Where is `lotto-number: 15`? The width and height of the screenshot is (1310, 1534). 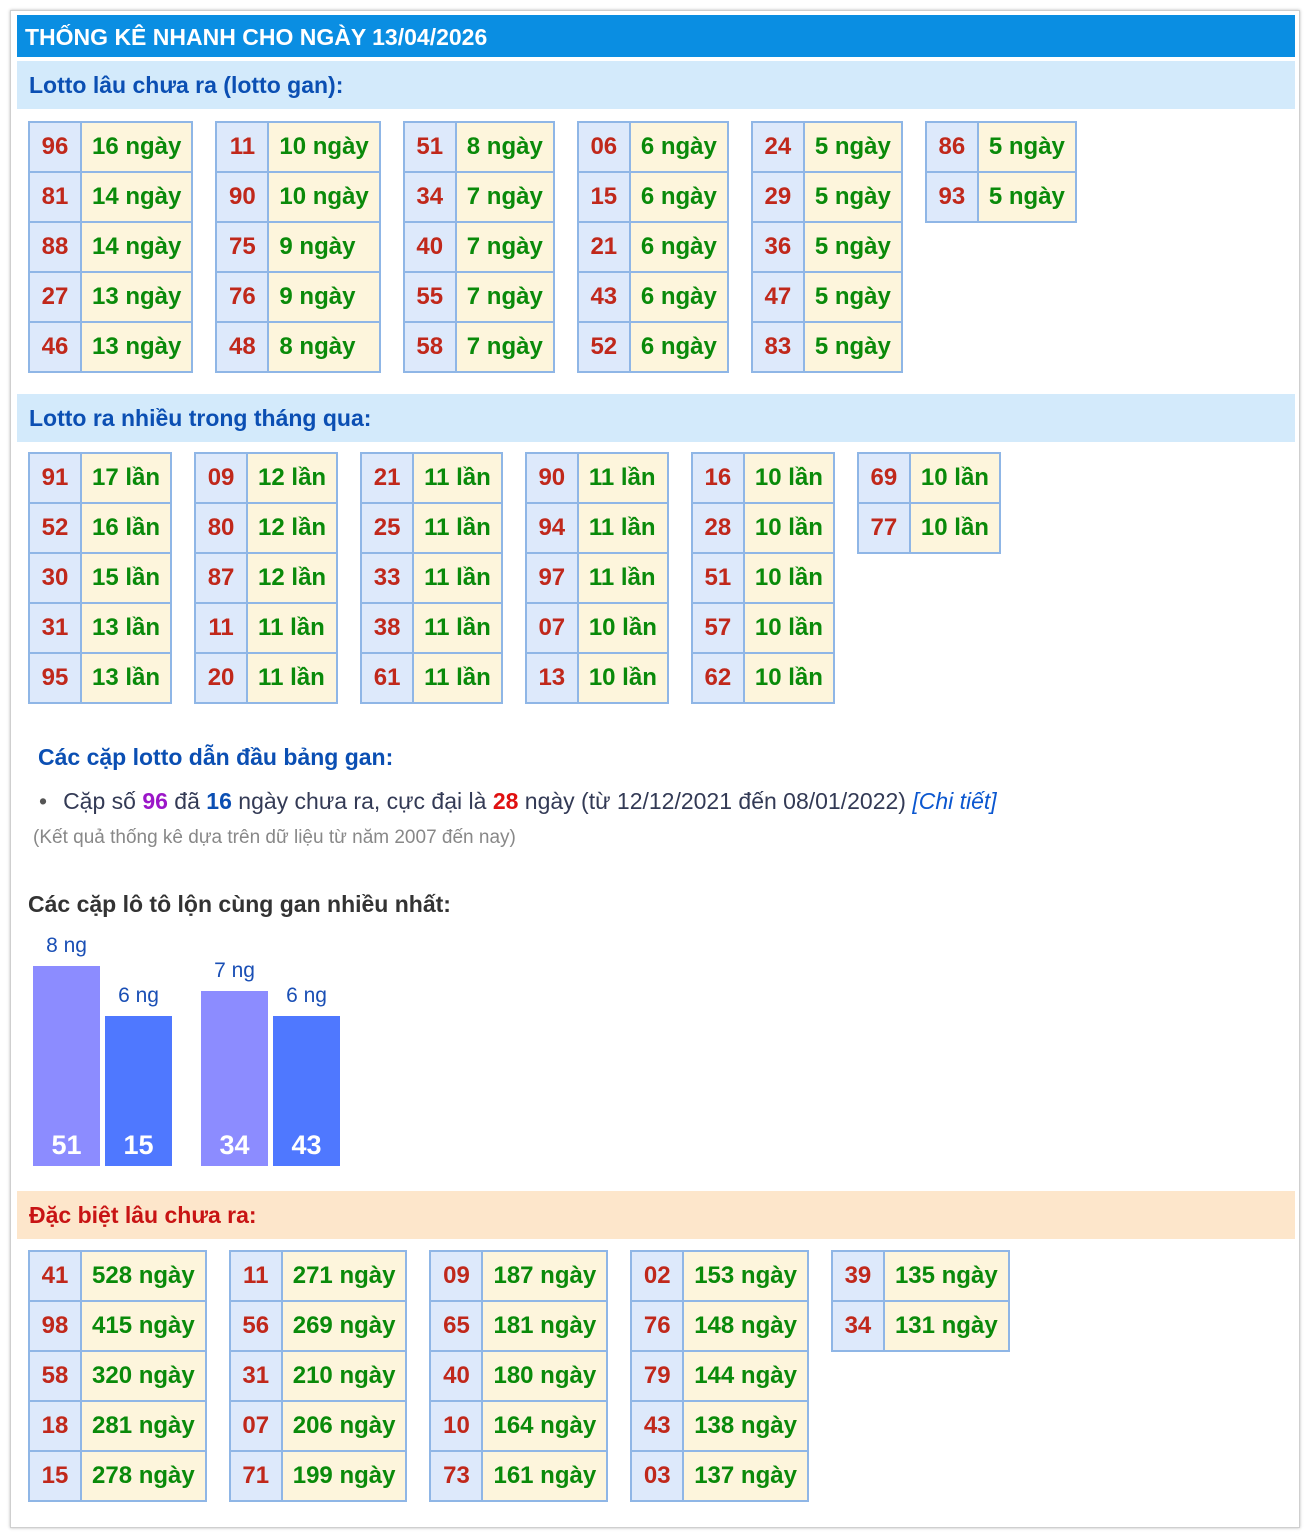
lotto-number: 15 is located at coordinates (603, 197).